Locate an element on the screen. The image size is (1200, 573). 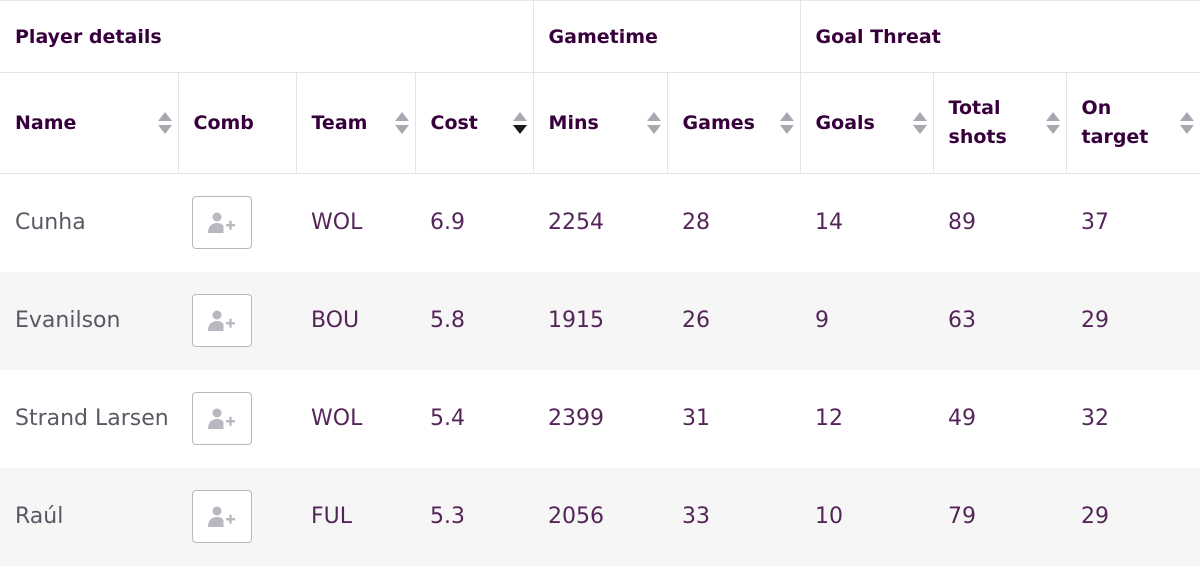
goals-cell: 9 is located at coordinates (822, 320).